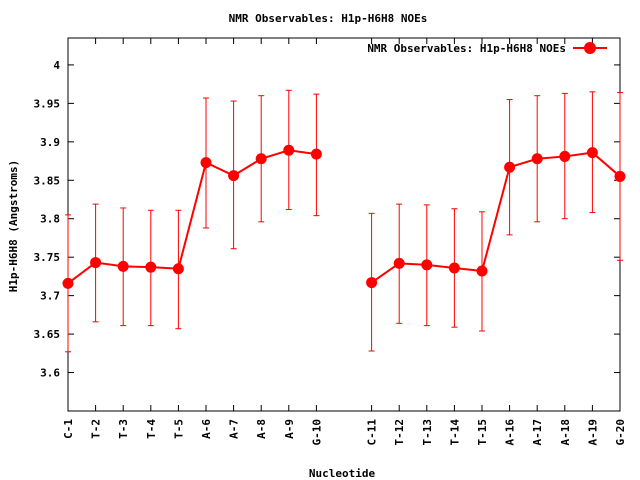  Describe the element at coordinates (454, 432) in the screenshot. I see `x-tick-label: T-14` at that location.